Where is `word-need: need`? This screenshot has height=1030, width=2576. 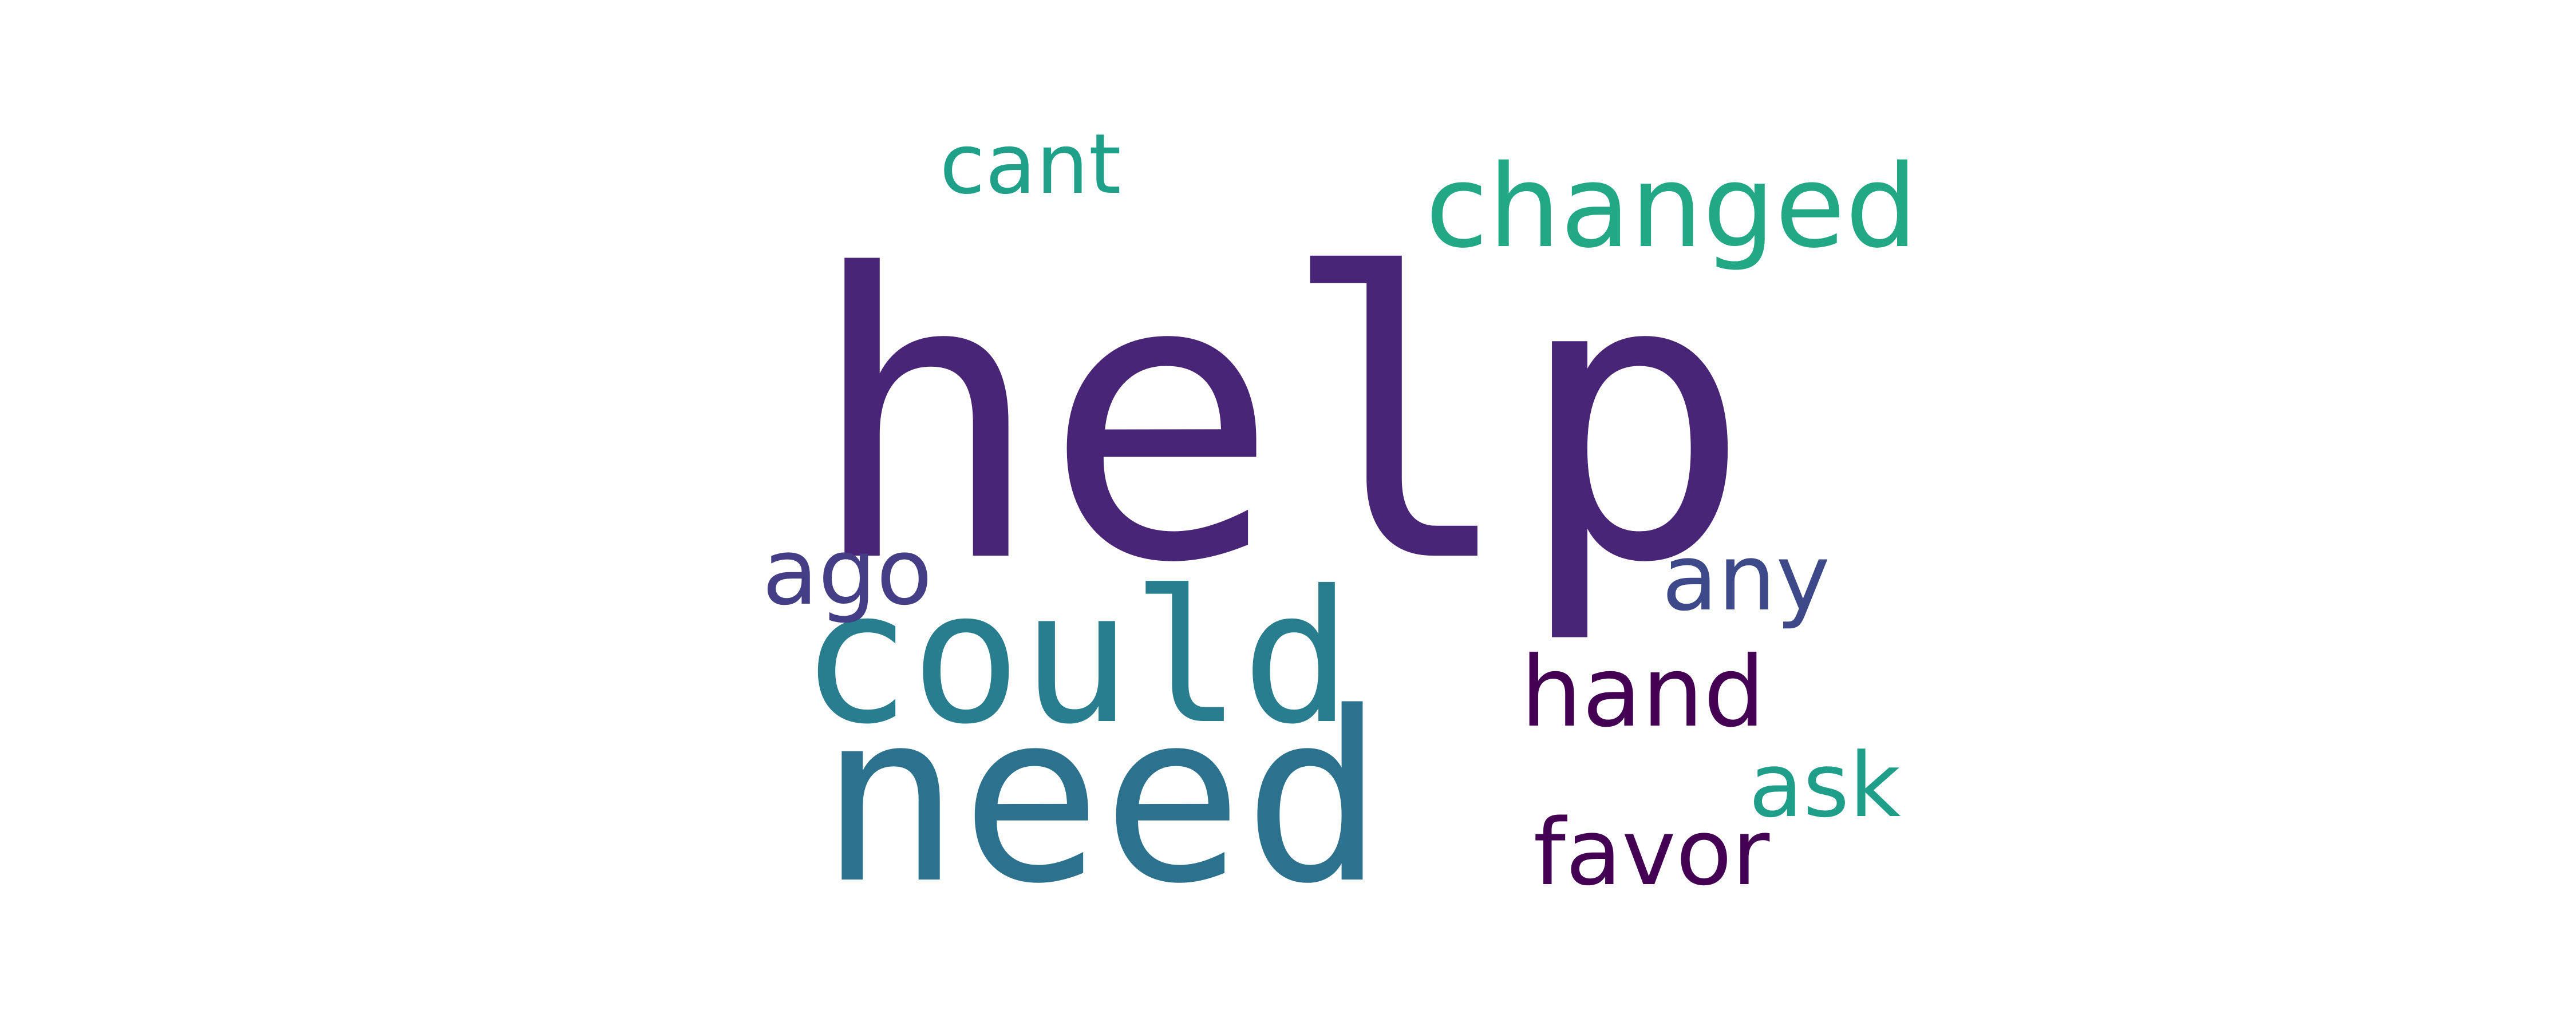
word-need: need is located at coordinates (1102, 798).